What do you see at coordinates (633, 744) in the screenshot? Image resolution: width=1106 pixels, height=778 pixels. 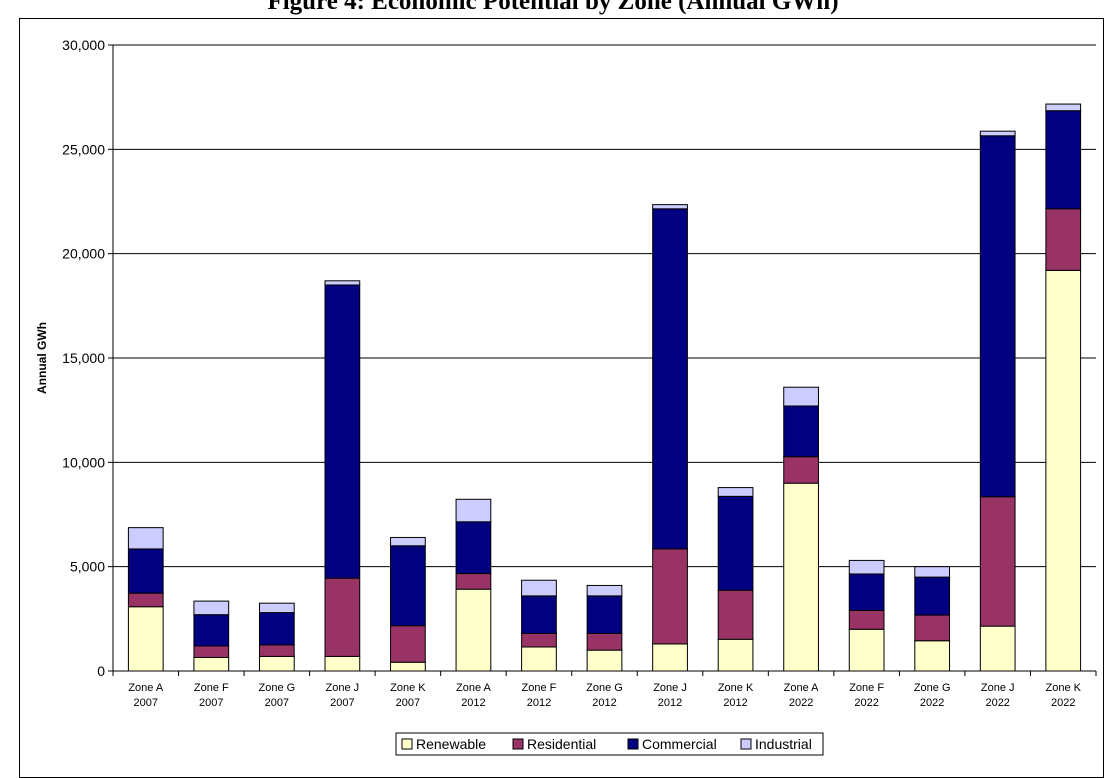 I see `legend-swatch-commercial` at bounding box center [633, 744].